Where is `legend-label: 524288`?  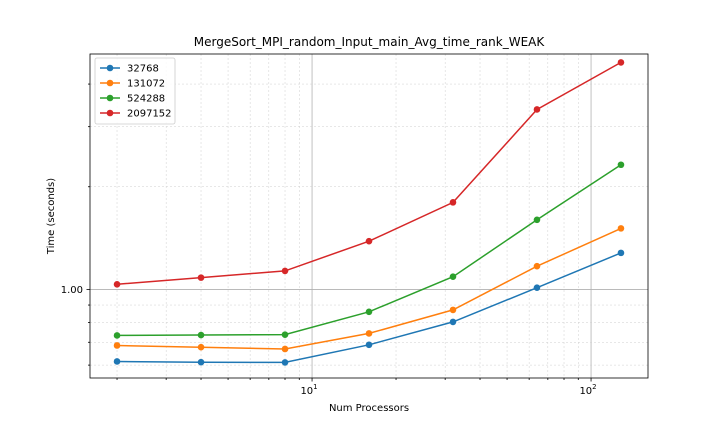 legend-label: 524288 is located at coordinates (146, 99).